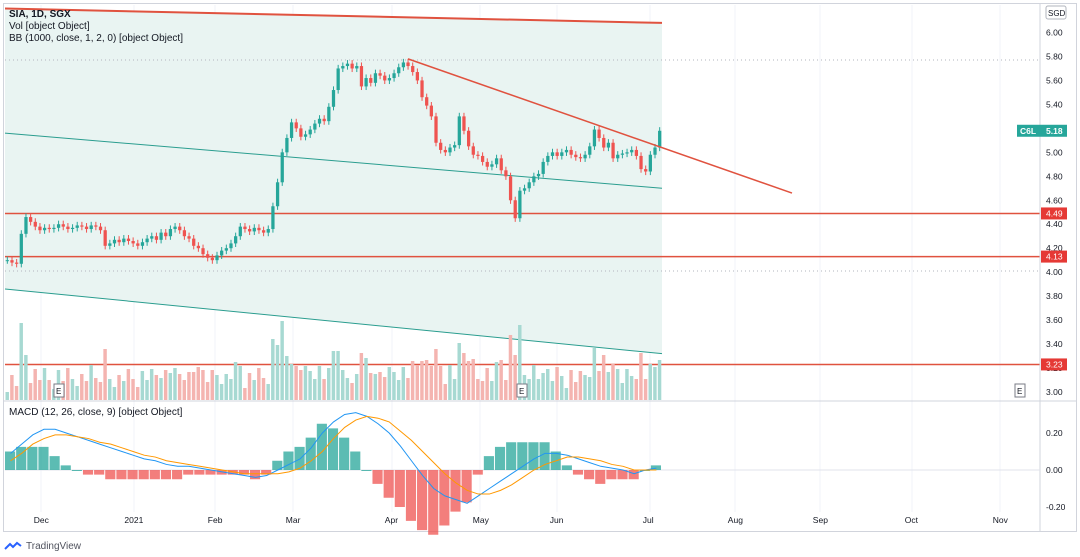 This screenshot has width=1080, height=557. What do you see at coordinates (1054, 152) in the screenshot?
I see `price-axis-tick: 5.00` at bounding box center [1054, 152].